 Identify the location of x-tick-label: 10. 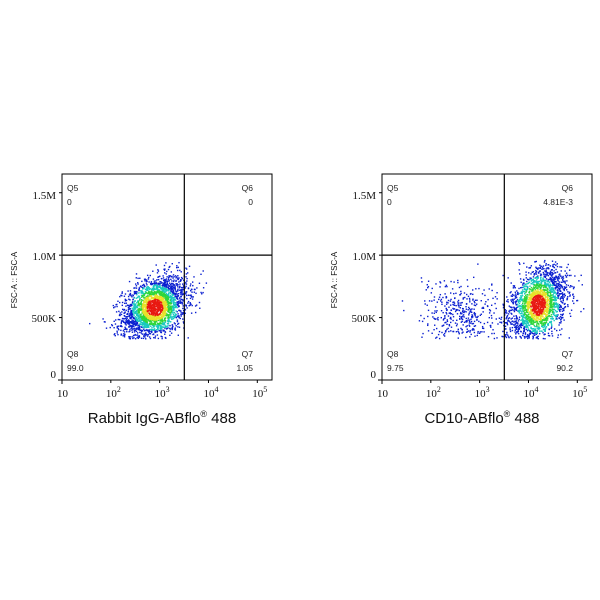
(63, 394).